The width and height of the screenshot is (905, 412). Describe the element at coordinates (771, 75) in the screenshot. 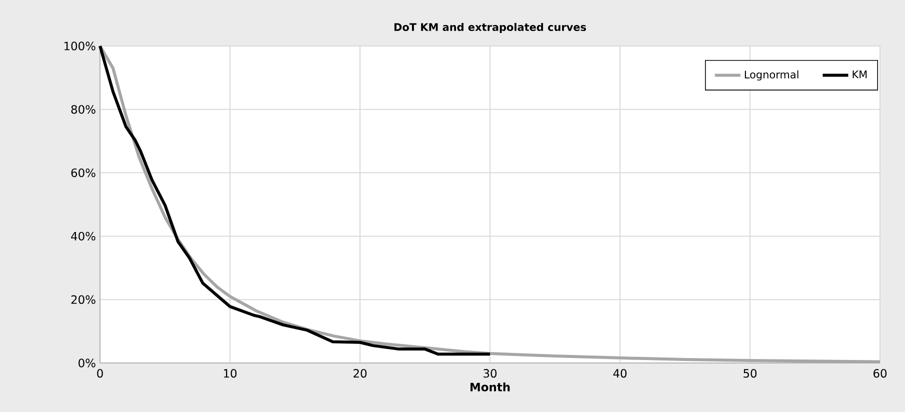

I see `legend-label: Lognormal` at that location.